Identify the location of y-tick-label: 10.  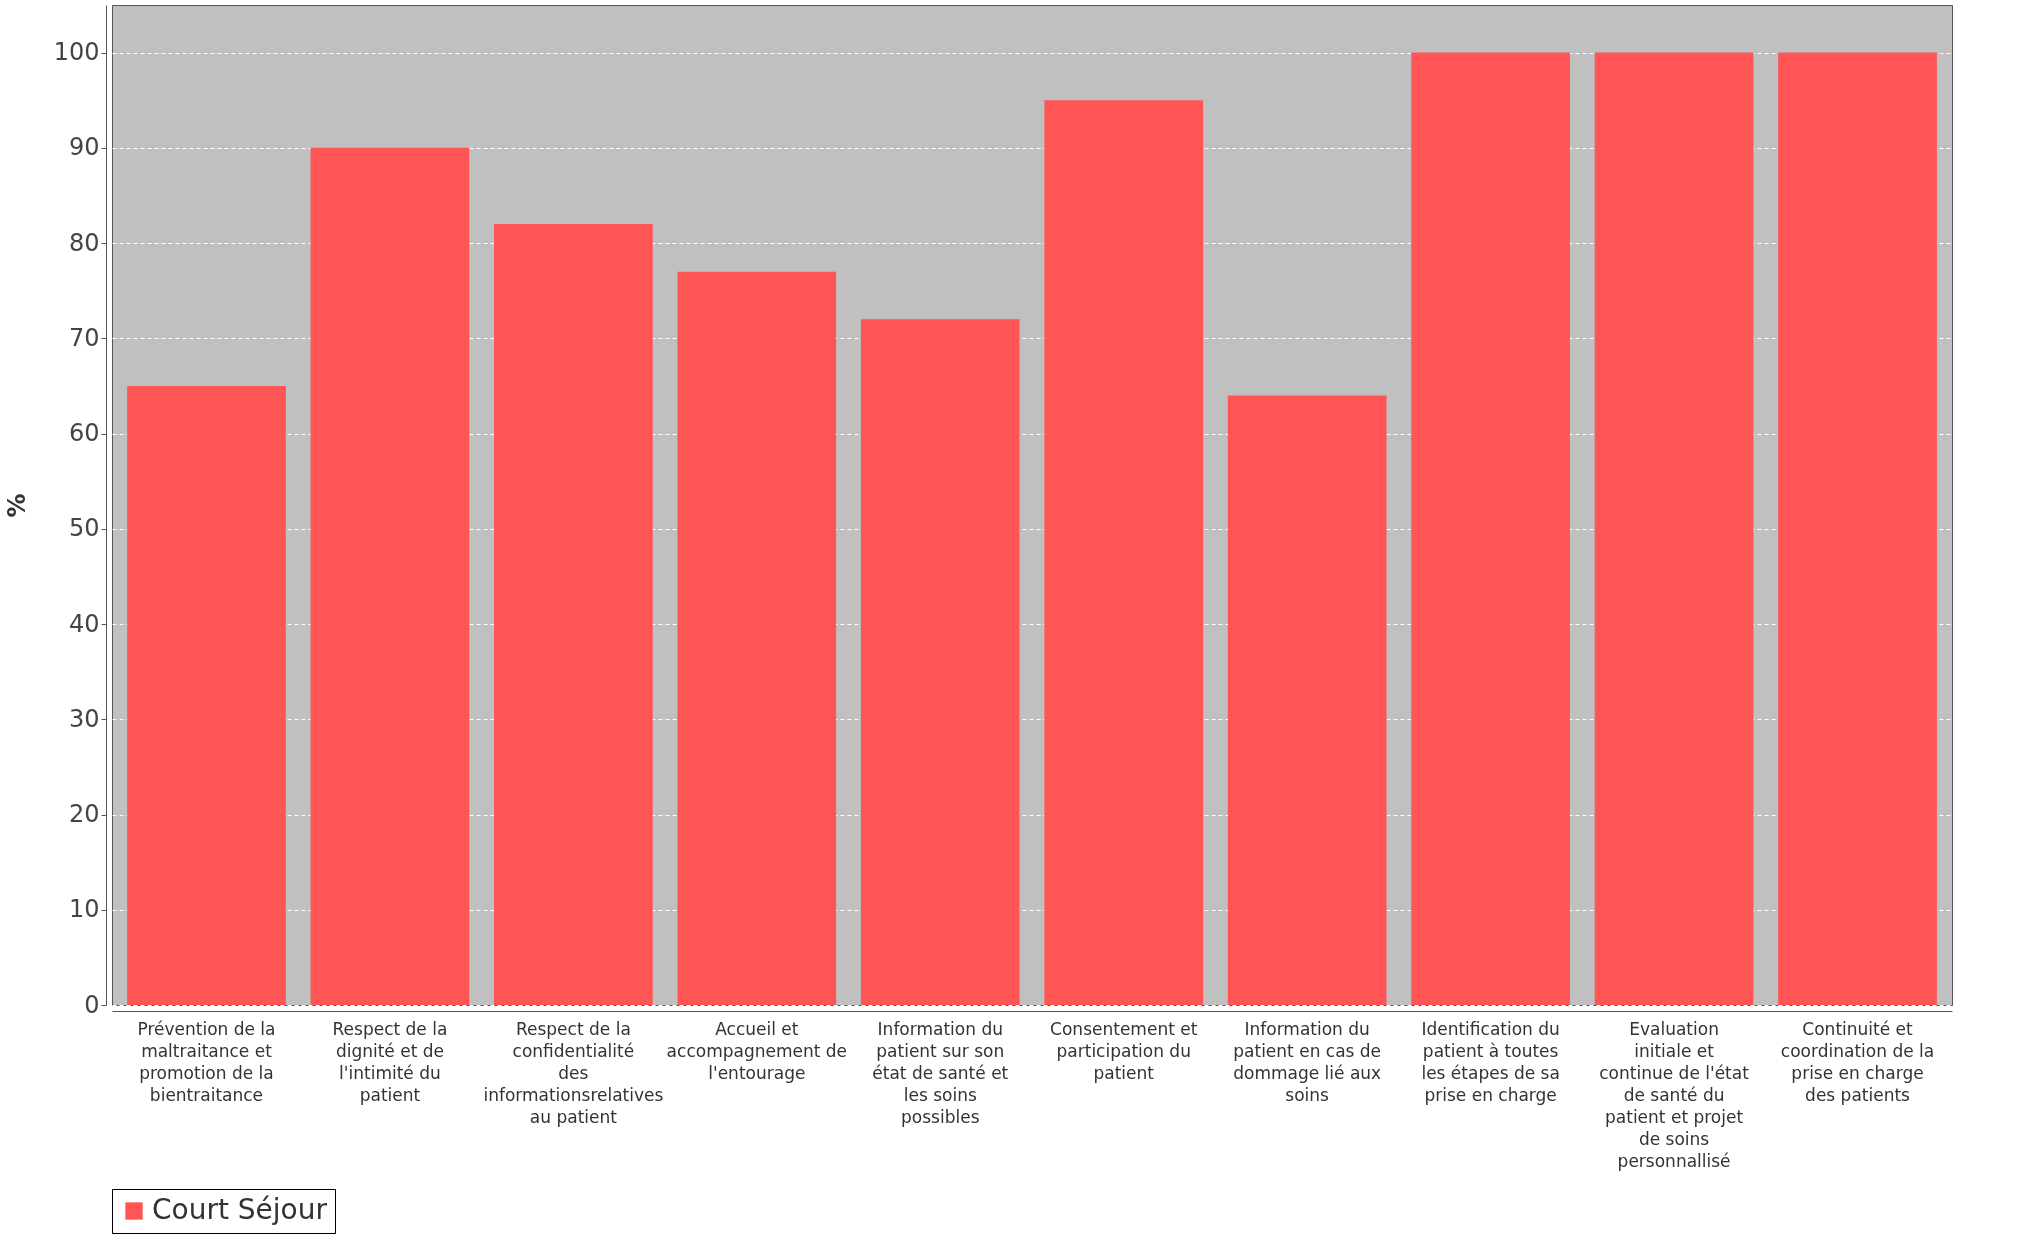
(84, 909).